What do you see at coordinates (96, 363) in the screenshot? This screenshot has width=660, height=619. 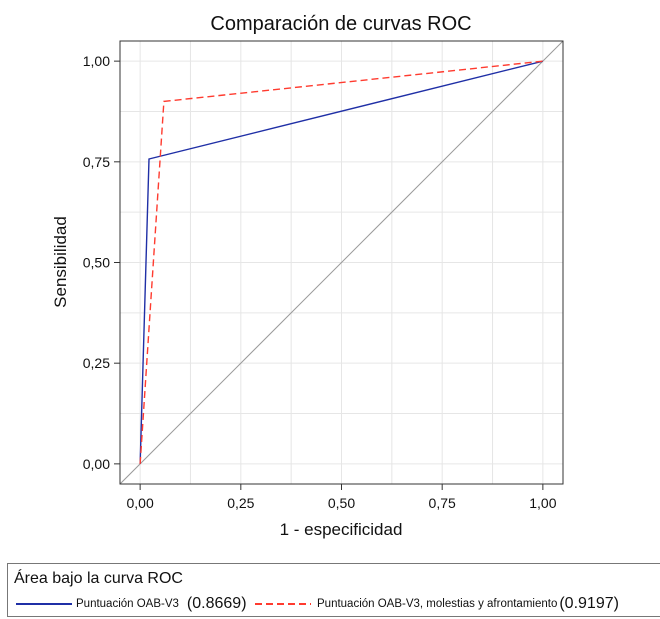 I see `y-tick-label: 0,25` at bounding box center [96, 363].